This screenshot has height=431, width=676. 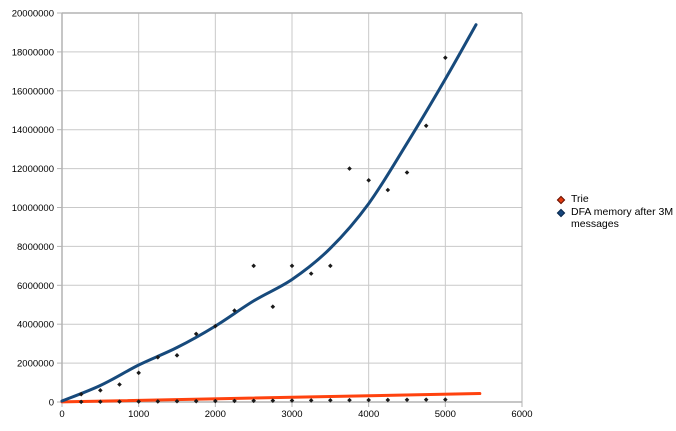 I want to click on legend-item-trie: Trie, so click(x=615, y=199).